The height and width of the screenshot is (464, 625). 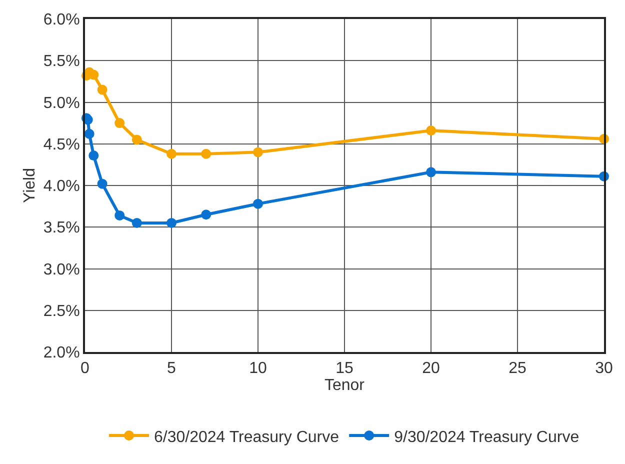 What do you see at coordinates (61, 269) in the screenshot?
I see `y-tick-label: 3.0%` at bounding box center [61, 269].